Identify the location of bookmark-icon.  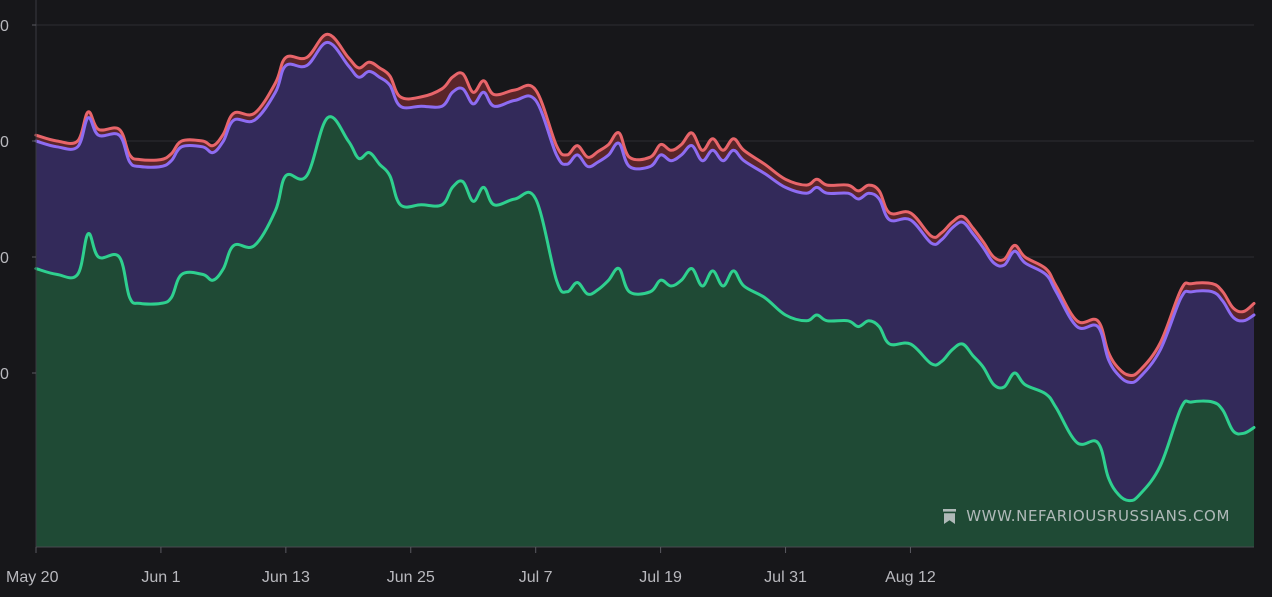
(950, 516).